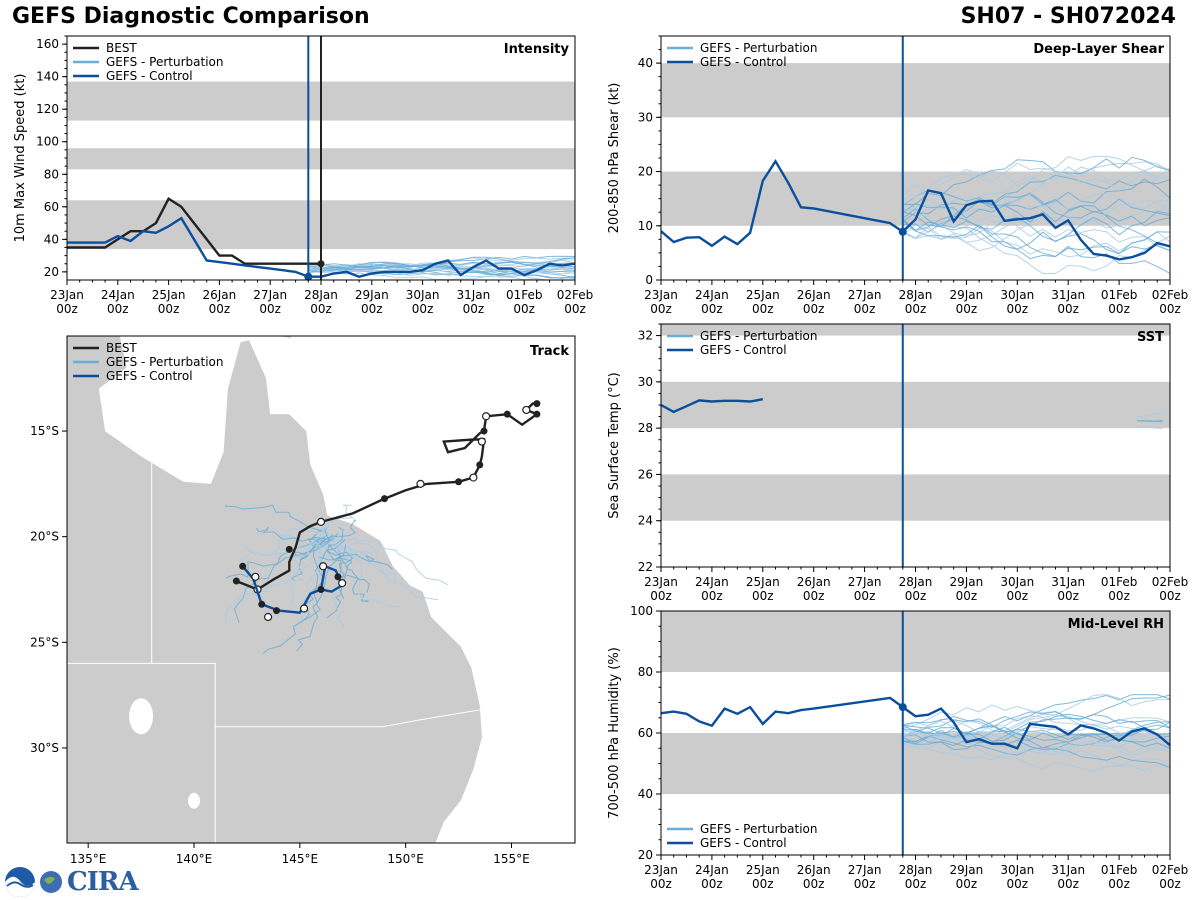 This screenshot has width=1200, height=900. I want to click on intensity-ytick-label: 120, so click(47, 109).